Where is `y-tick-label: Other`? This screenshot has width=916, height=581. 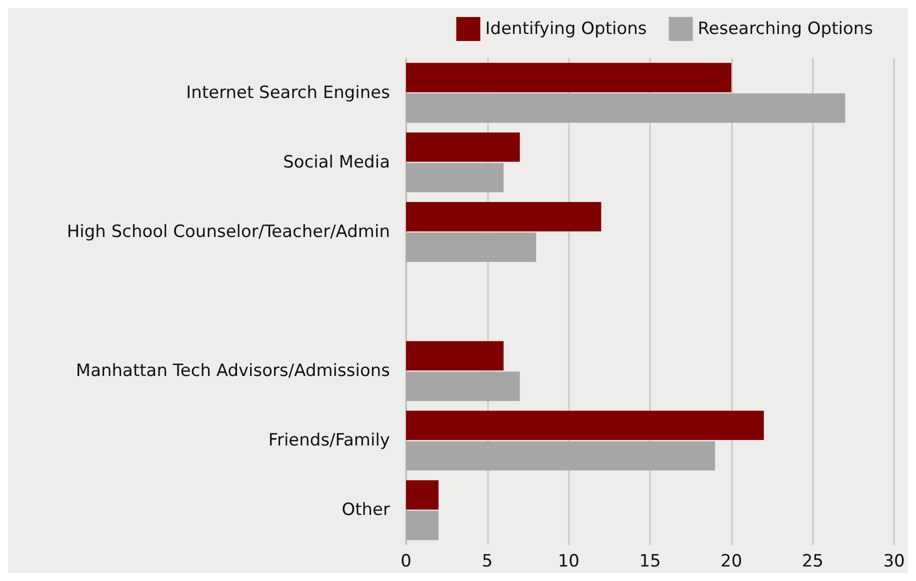 y-tick-label: Other is located at coordinates (366, 510).